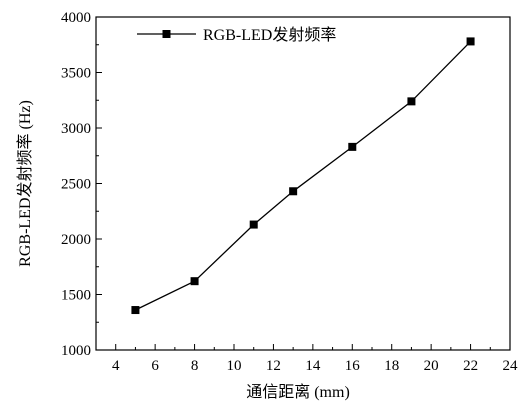  What do you see at coordinates (155, 366) in the screenshot?
I see `x-tick-label: 6` at bounding box center [155, 366].